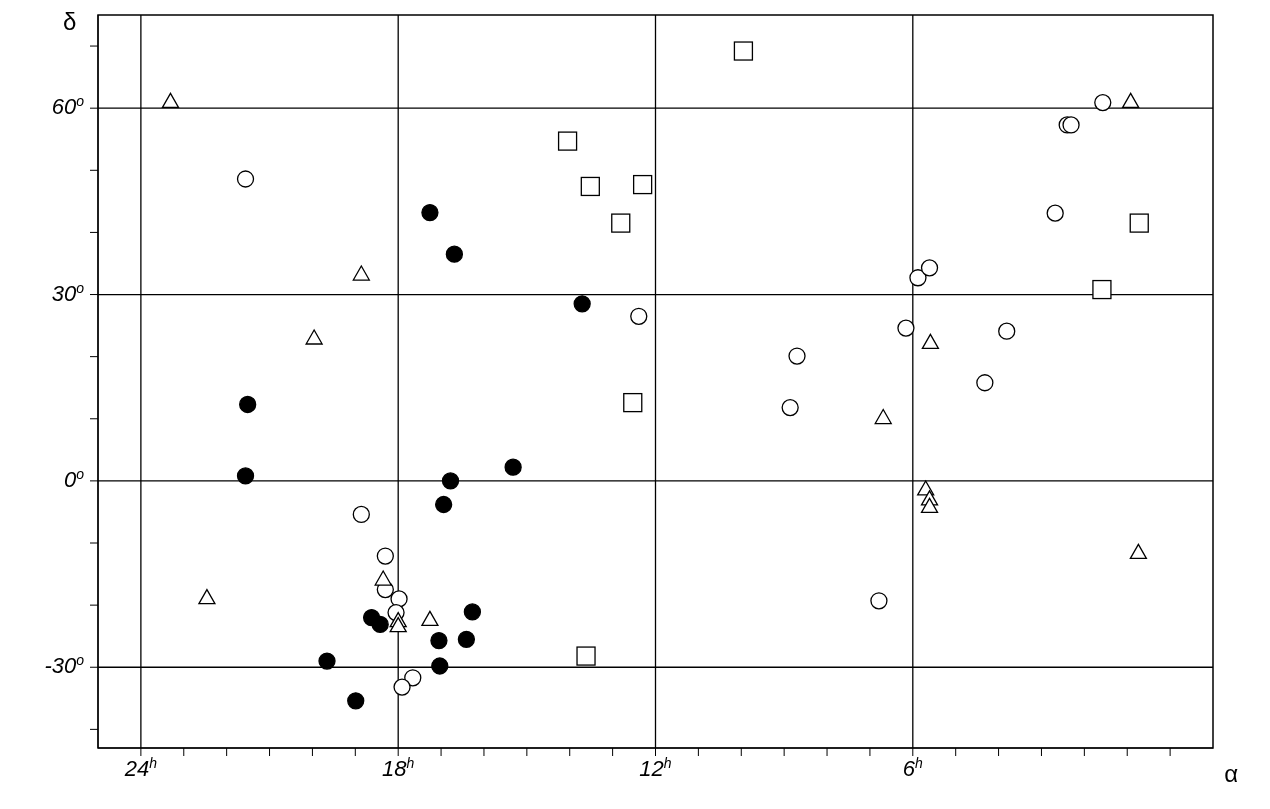 This screenshot has width=1270, height=809. I want to click on x-tick-label: 6$^{h}$, so click(913, 768).